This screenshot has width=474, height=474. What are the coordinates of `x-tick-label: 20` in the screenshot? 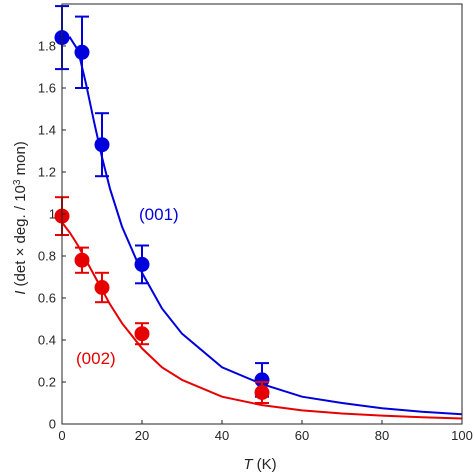 It's located at (142, 435).